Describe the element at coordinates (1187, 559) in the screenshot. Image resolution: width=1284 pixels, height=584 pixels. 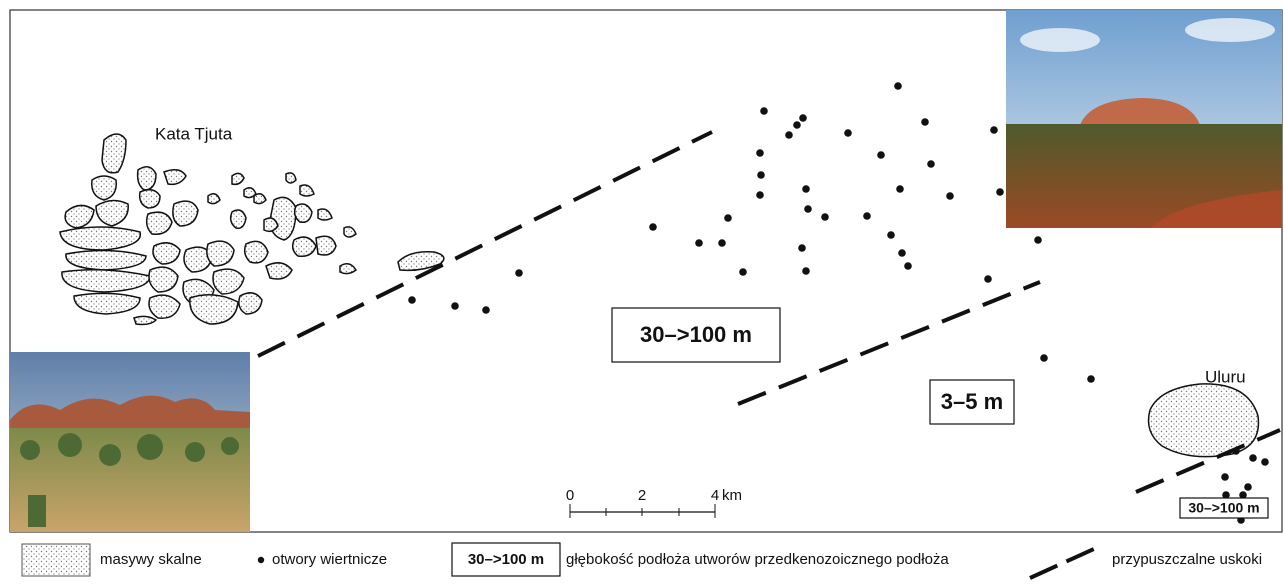
I see `legend-label: przypuszczalne uskoki` at that location.